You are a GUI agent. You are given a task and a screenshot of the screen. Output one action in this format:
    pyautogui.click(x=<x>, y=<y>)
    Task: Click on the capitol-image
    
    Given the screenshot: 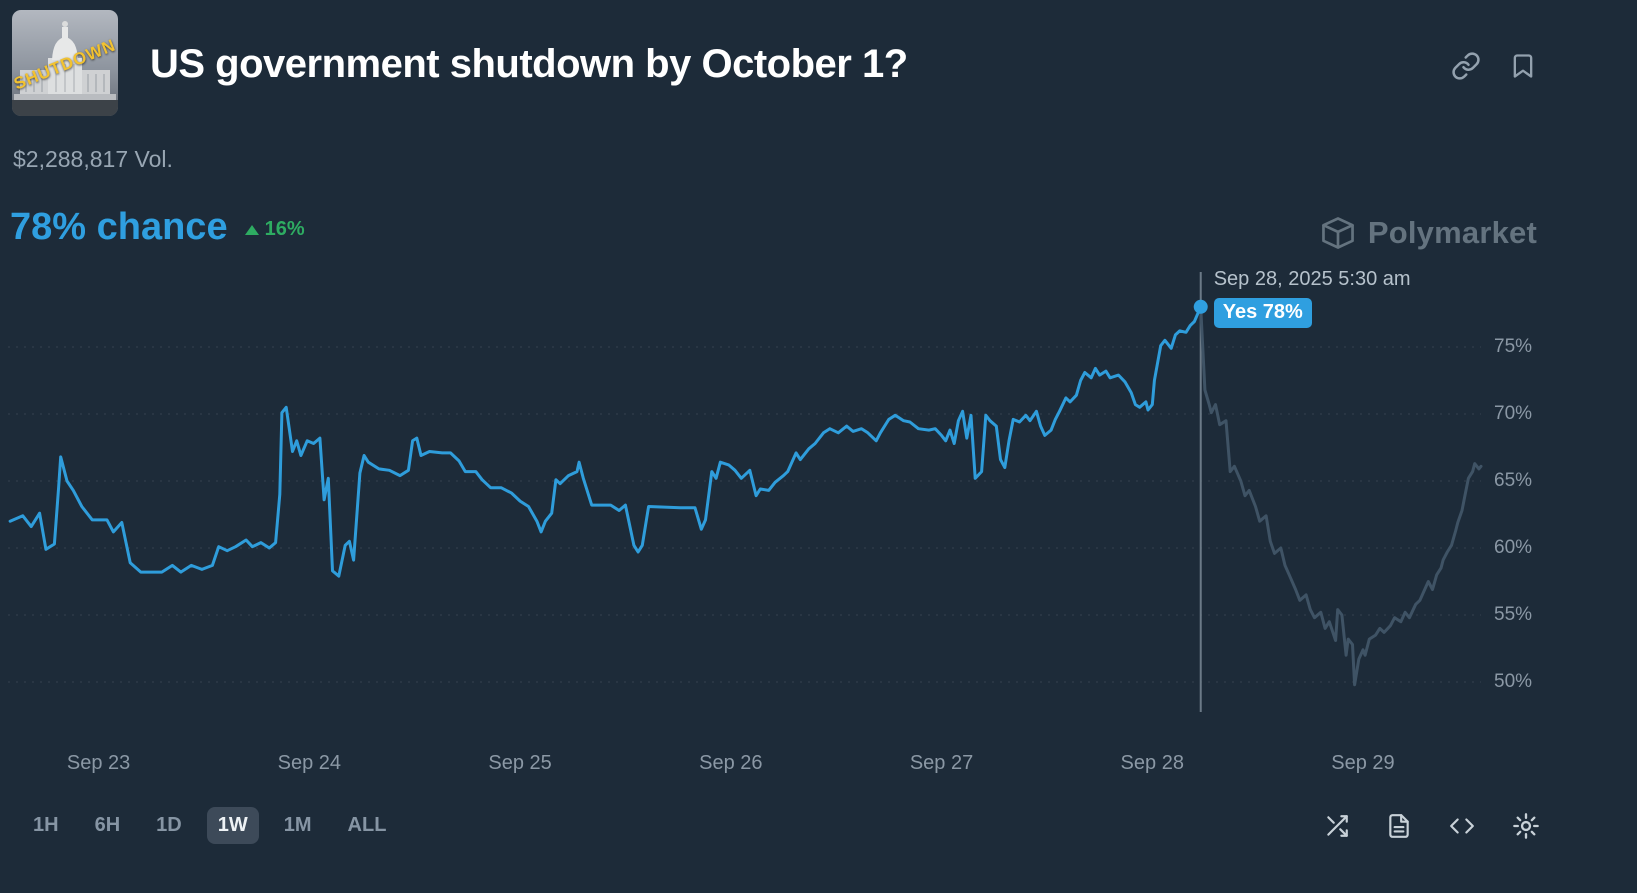 What is the action you would take?
    pyautogui.click(x=65, y=68)
    